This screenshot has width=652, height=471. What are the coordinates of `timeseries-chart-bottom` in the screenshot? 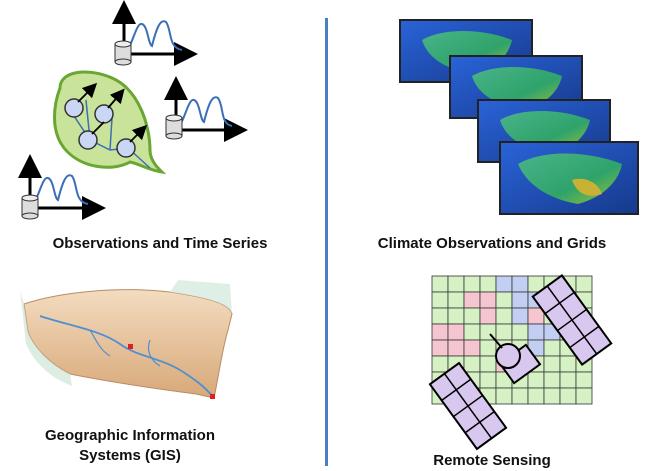 It's located at (62, 187).